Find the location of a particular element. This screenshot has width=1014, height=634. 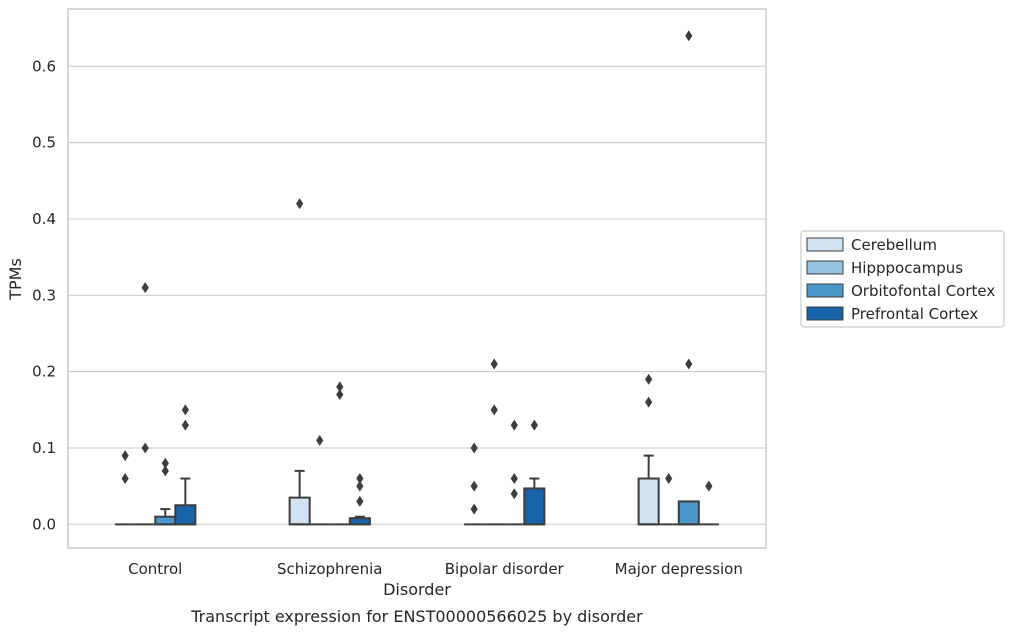

x-tick-label: Bipolar disorder is located at coordinates (505, 569).